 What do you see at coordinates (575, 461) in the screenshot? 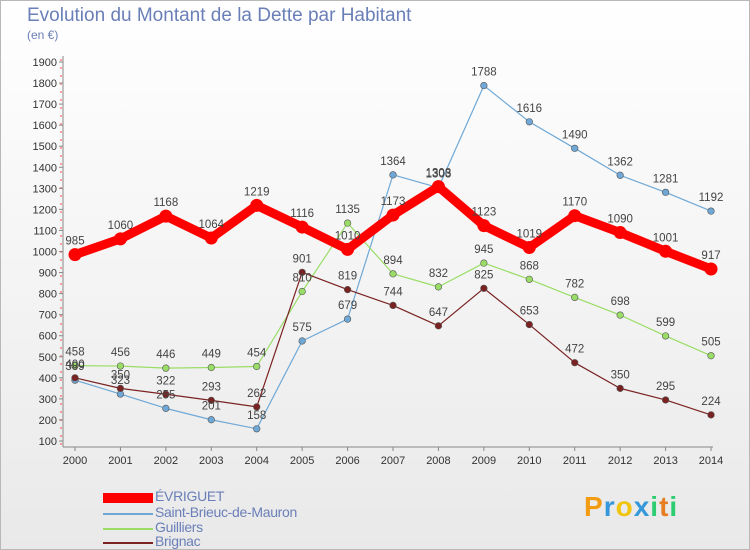
I see `x-tick-label: 2011` at bounding box center [575, 461].